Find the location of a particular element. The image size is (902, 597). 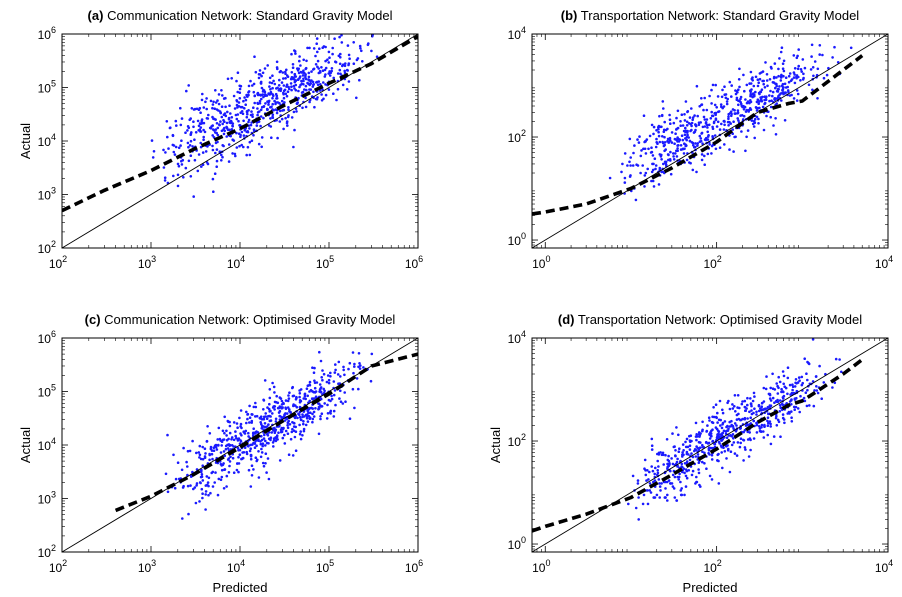

y-tick-label: 10⁶ is located at coordinates (47, 33).